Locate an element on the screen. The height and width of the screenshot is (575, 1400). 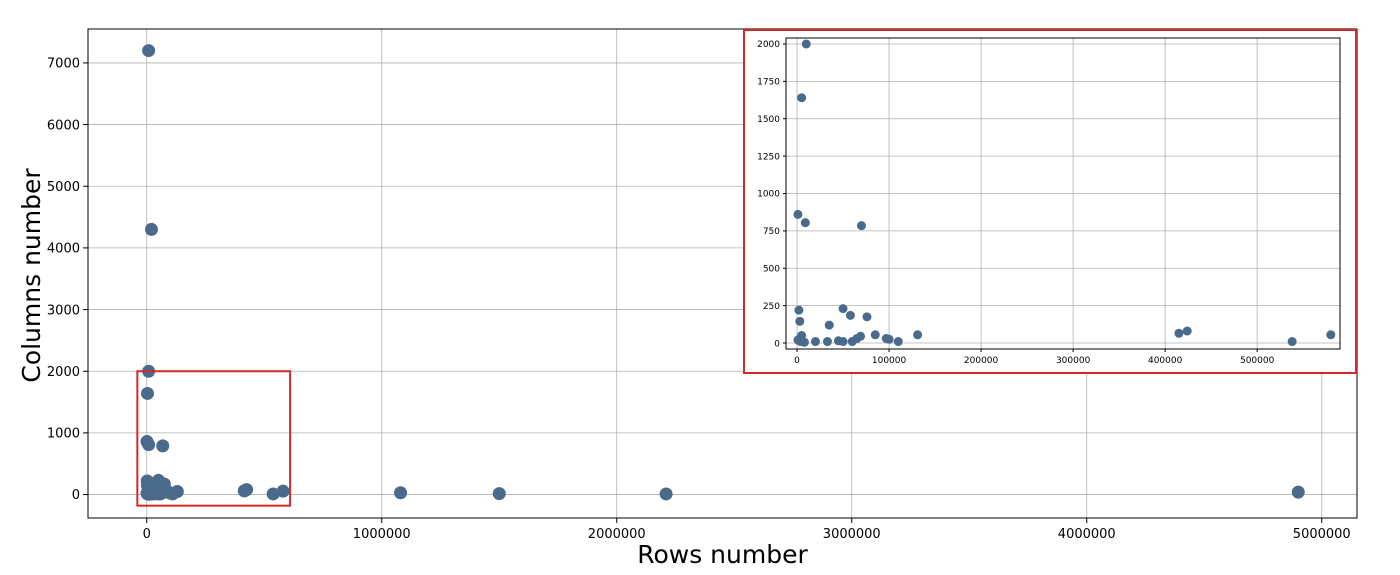
main-y-tick-label: 6000 is located at coordinates (63, 125).